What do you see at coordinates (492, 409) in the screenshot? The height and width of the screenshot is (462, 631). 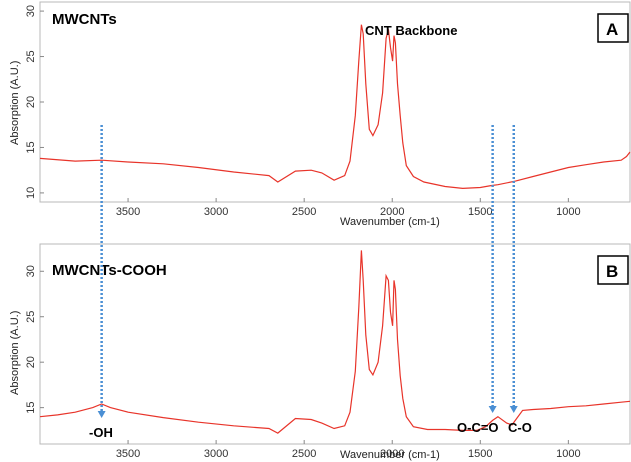 I see `oco-guide-arrow-head` at bounding box center [492, 409].